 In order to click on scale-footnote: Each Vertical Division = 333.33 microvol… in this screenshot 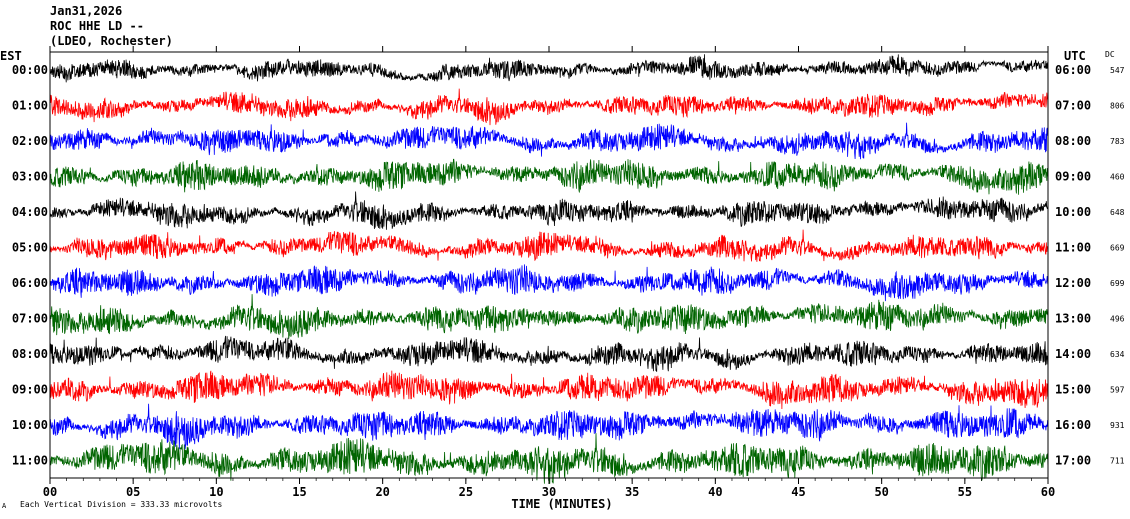, I will do `click(121, 504)`.